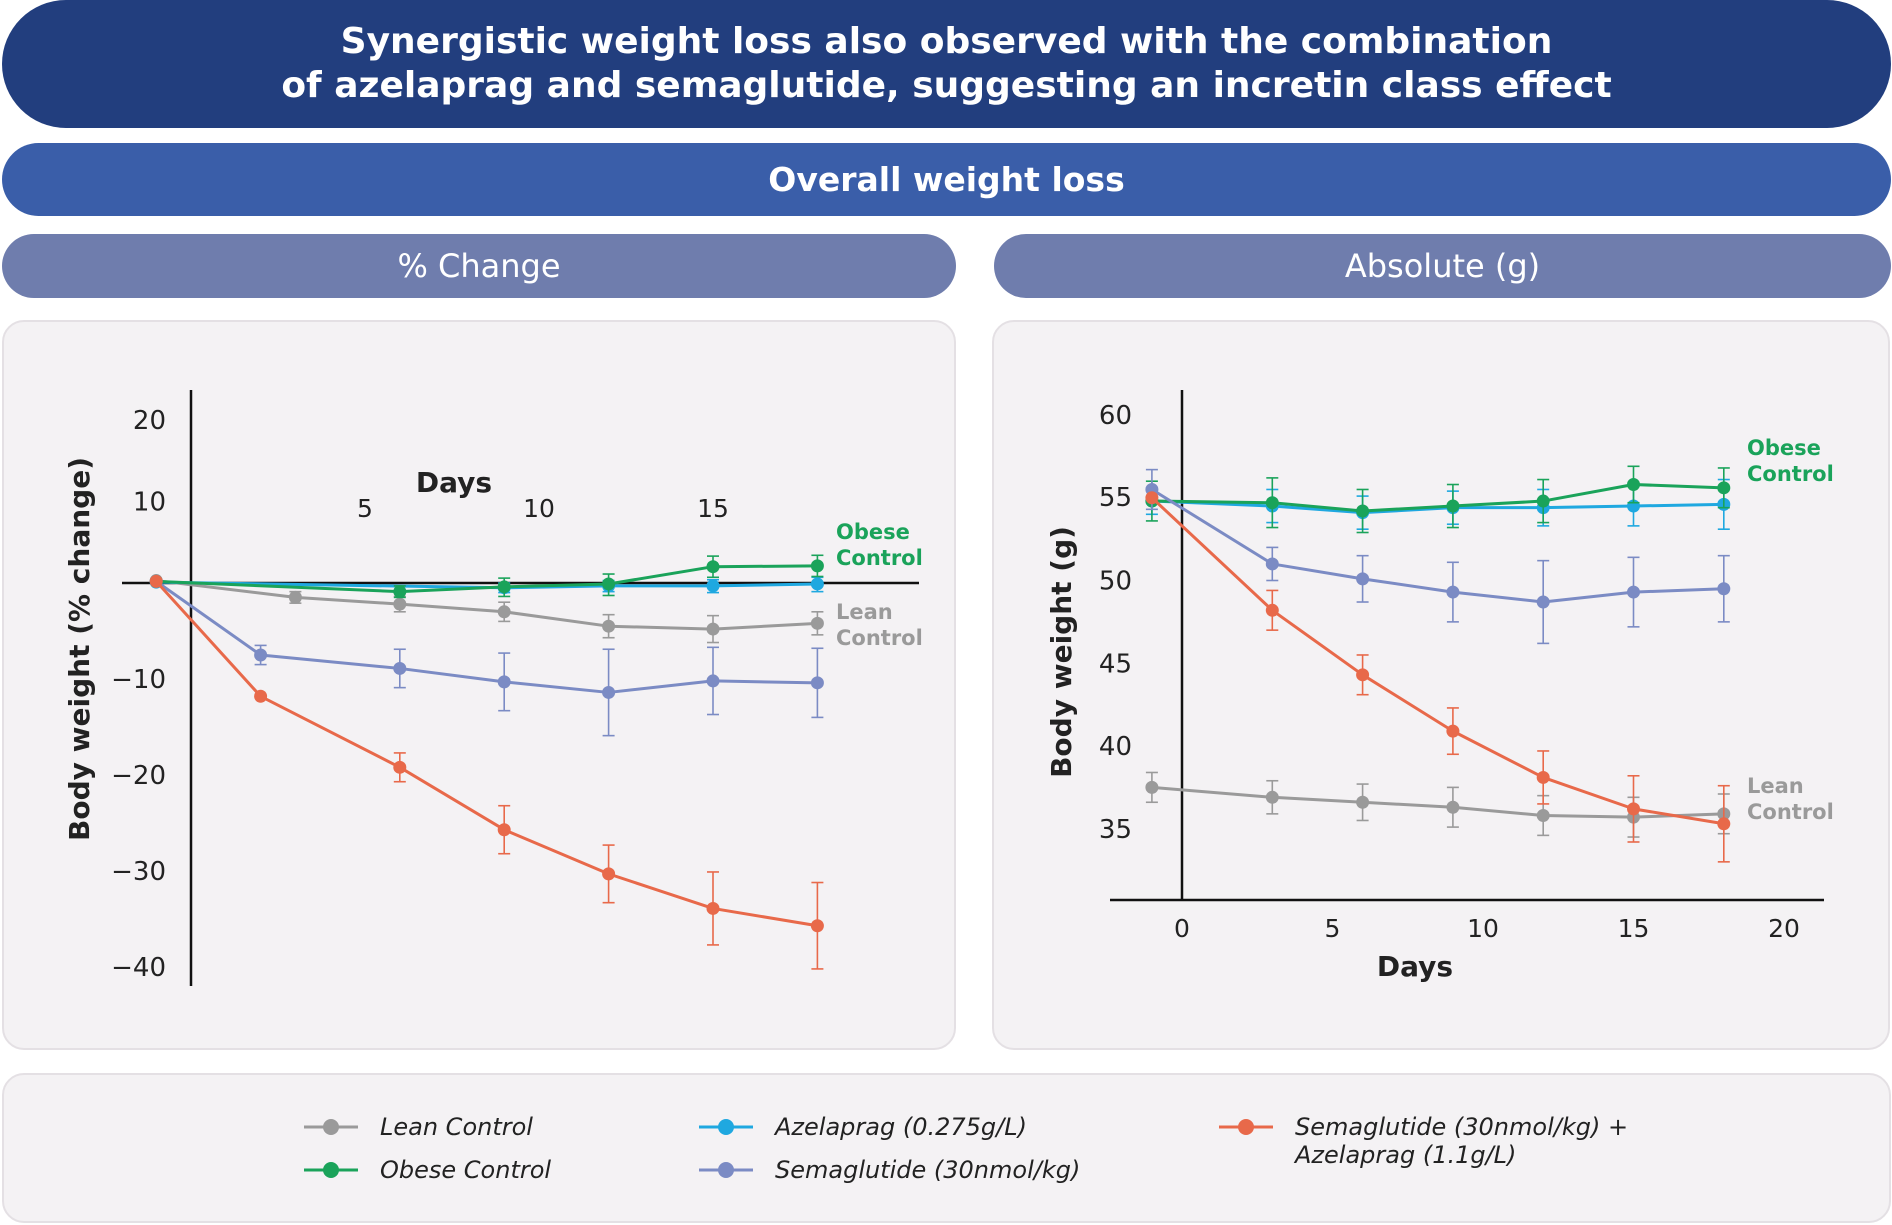  Describe the element at coordinates (1462, 1127) in the screenshot. I see `legend-label-combo-line1: Semaglutide (30nmol/kg) +` at that location.